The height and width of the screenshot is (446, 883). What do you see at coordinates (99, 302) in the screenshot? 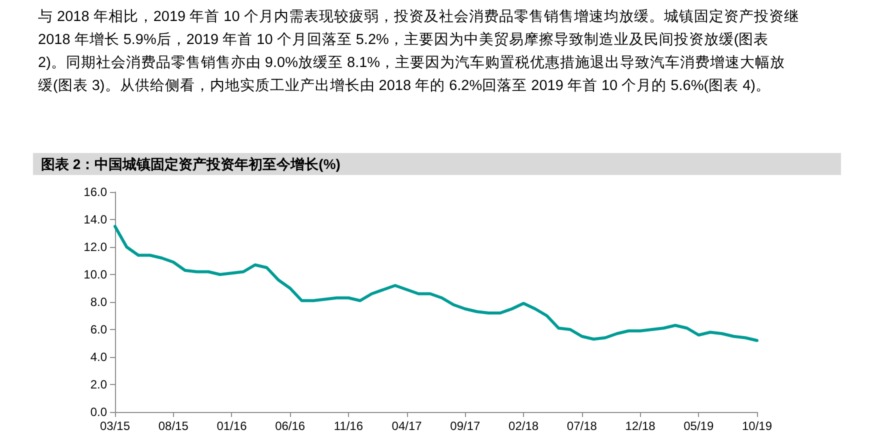
I see `y-tick-label: 8.0` at bounding box center [99, 302].